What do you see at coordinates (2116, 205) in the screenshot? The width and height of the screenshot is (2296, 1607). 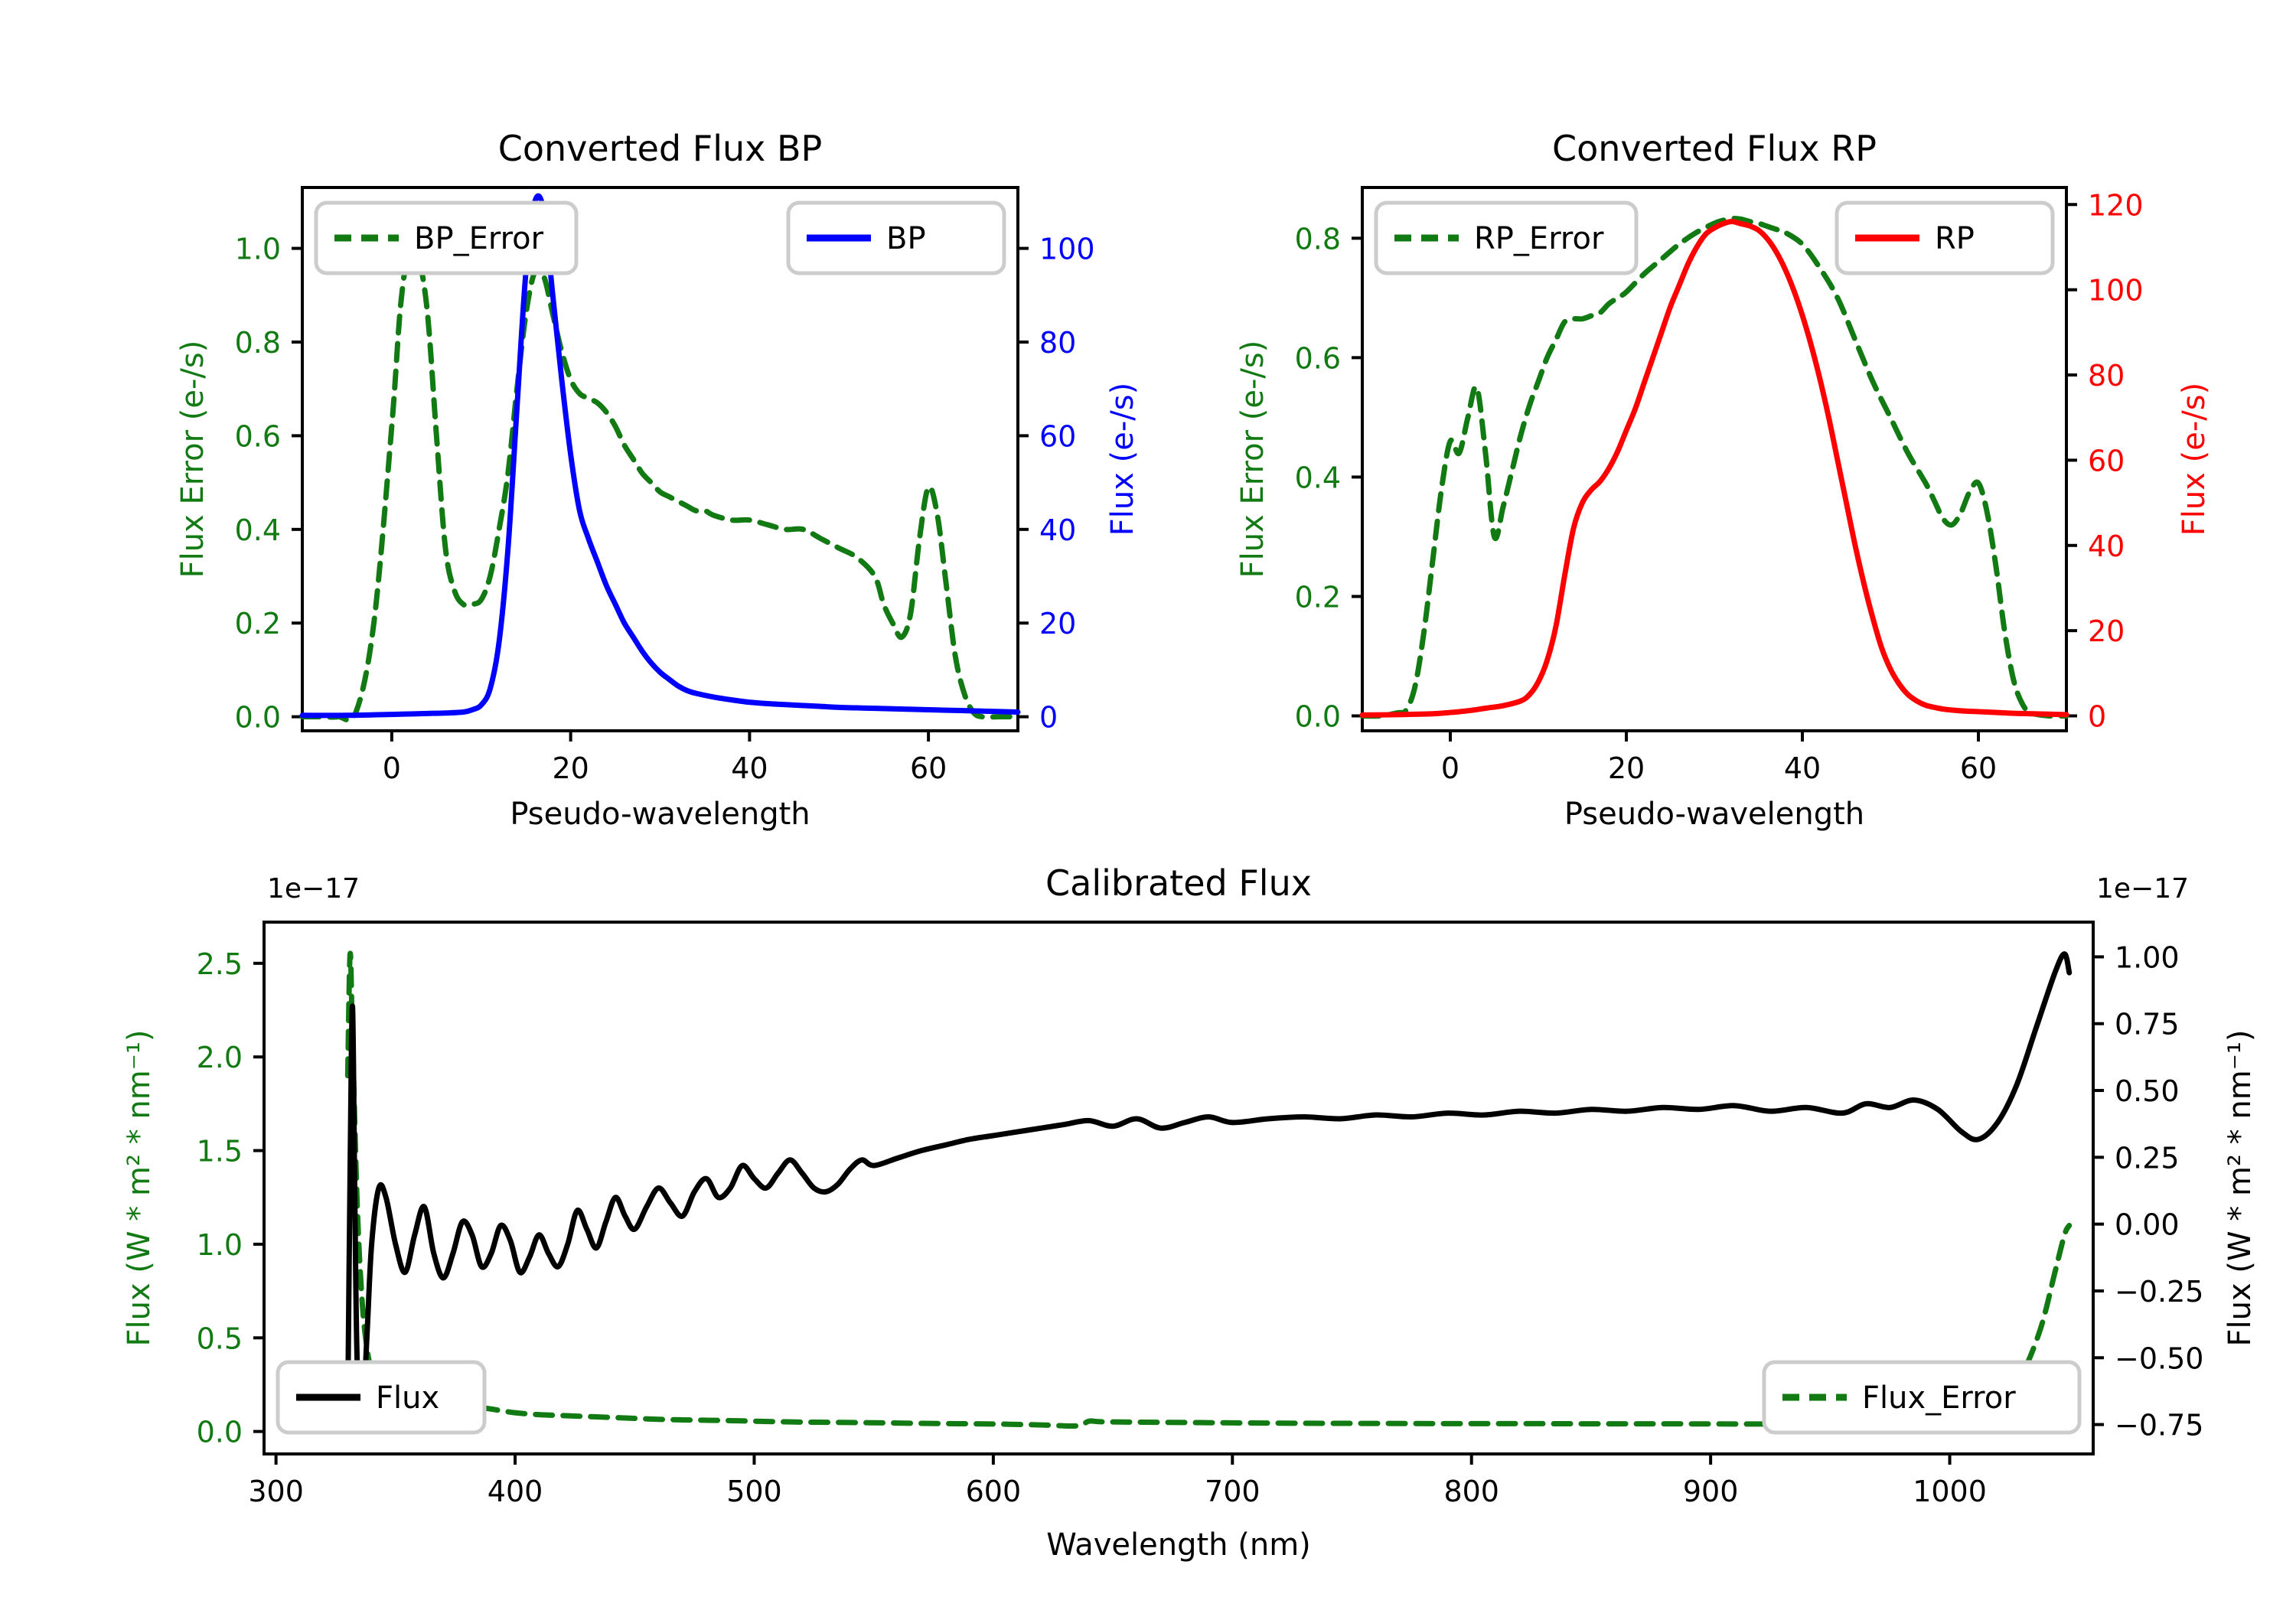 I see `rp-y2tick-label: 120` at bounding box center [2116, 205].